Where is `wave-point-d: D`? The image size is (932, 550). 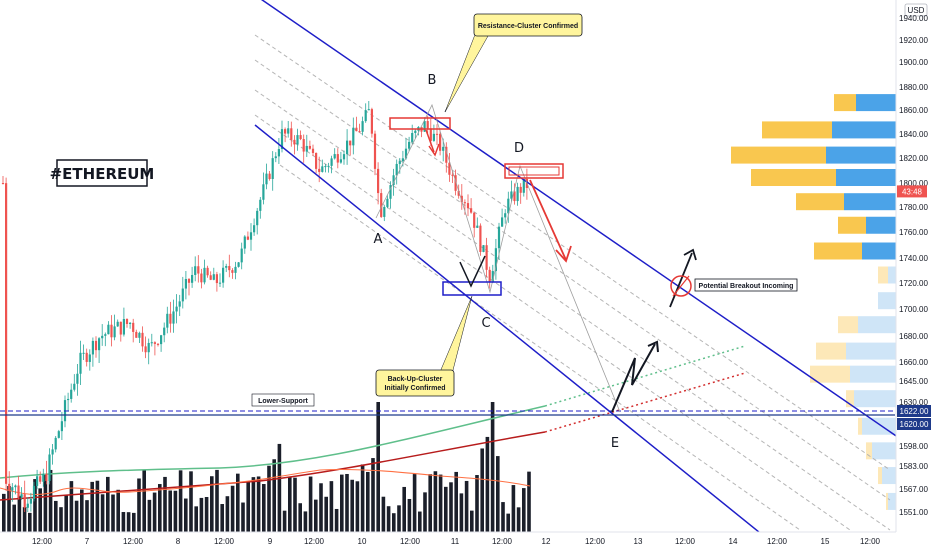
wave-point-d: D is located at coordinates (519, 148).